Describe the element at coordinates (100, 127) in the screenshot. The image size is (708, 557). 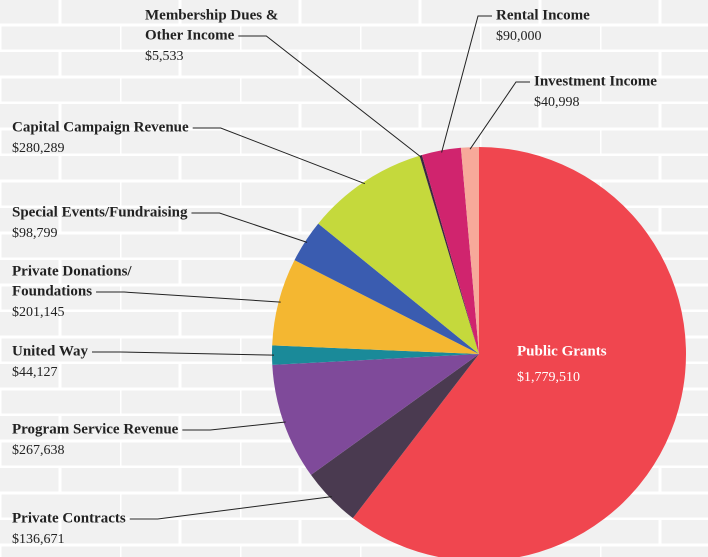
I see `slice-label: Capital Campaign Revenue` at that location.